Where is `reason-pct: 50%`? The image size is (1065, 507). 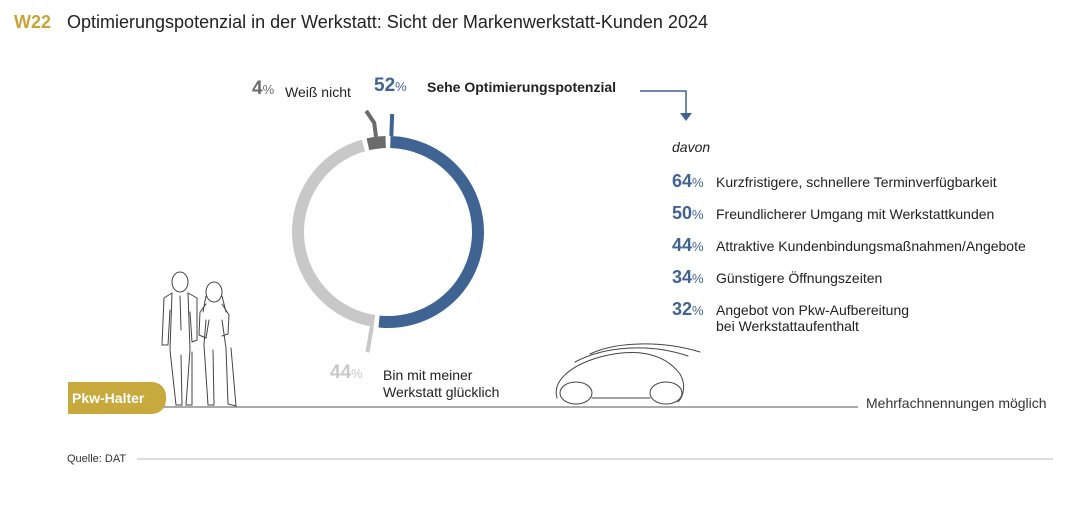 reason-pct: 50% is located at coordinates (688, 213).